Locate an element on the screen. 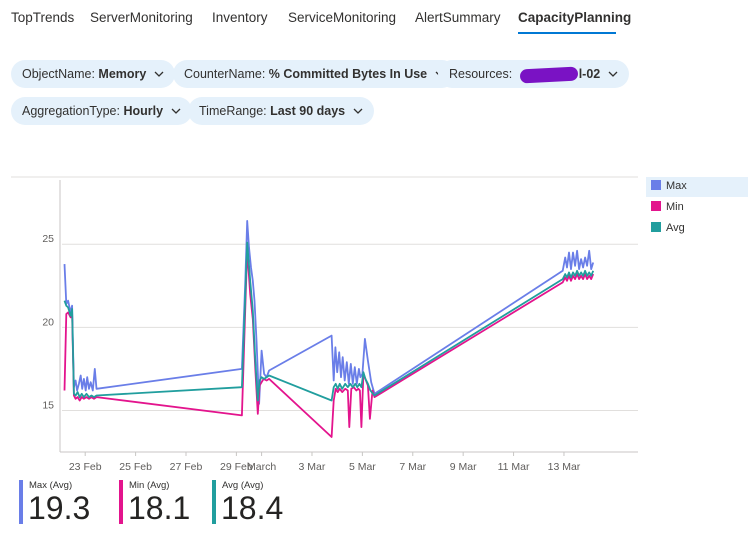 The image size is (748, 551). x-tick-label: 27 Feb is located at coordinates (186, 467).